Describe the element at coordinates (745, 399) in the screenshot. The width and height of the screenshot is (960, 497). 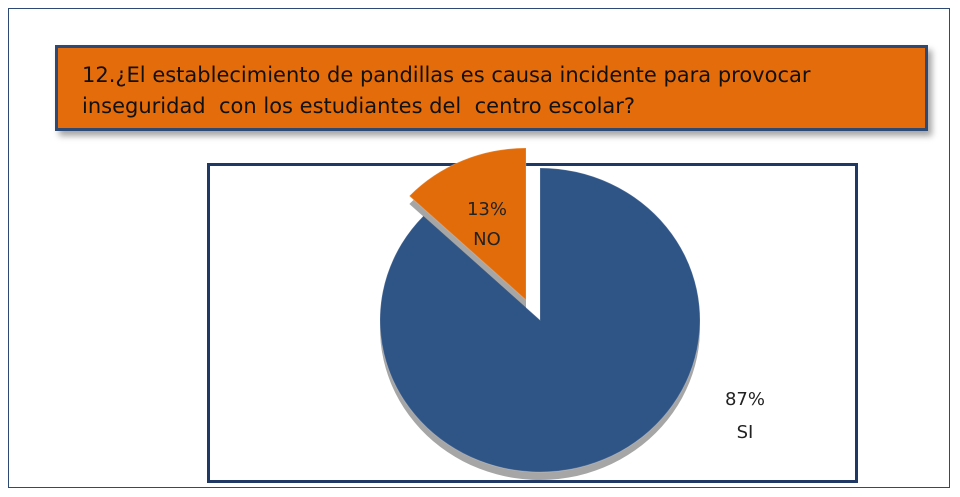
I see `value-label: 87%` at that location.